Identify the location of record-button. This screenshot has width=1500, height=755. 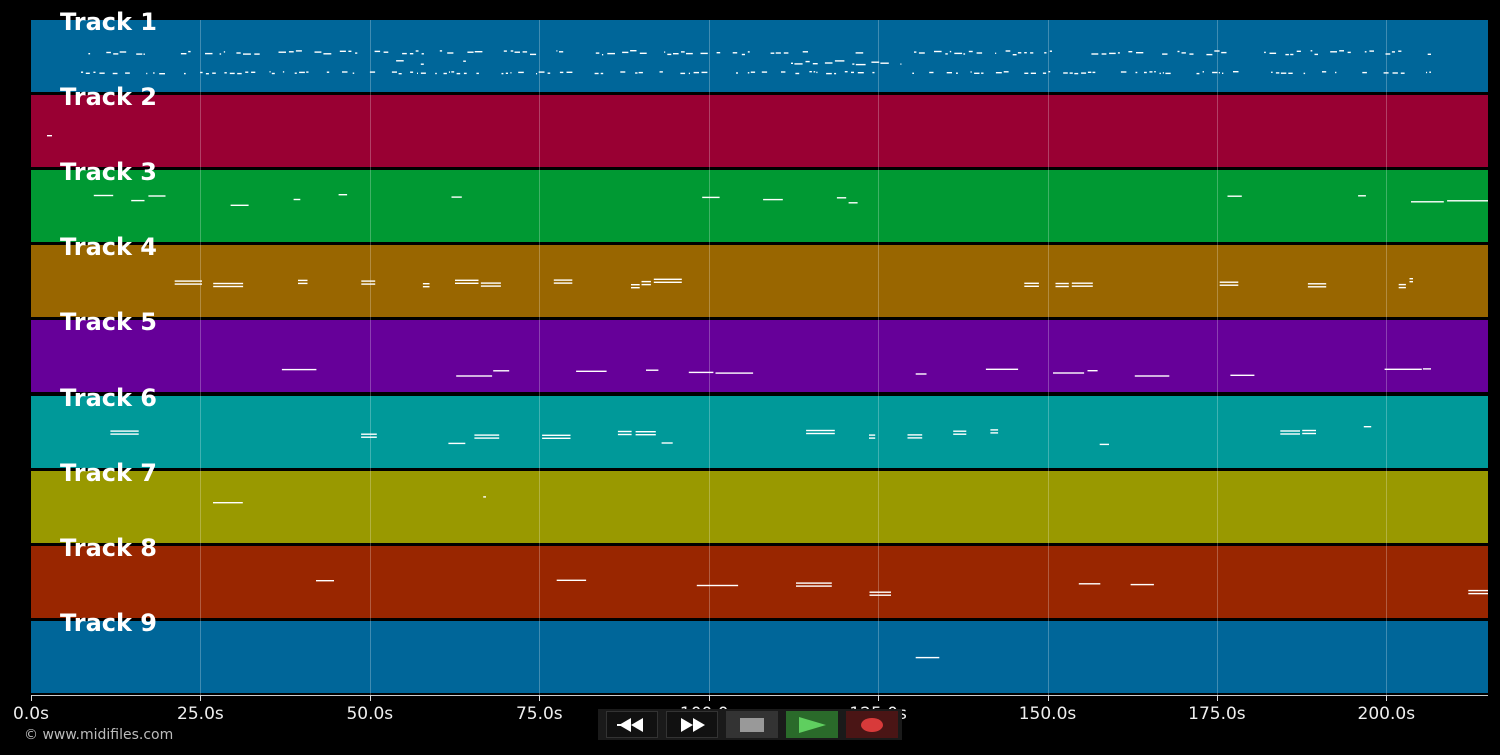
(872, 724).